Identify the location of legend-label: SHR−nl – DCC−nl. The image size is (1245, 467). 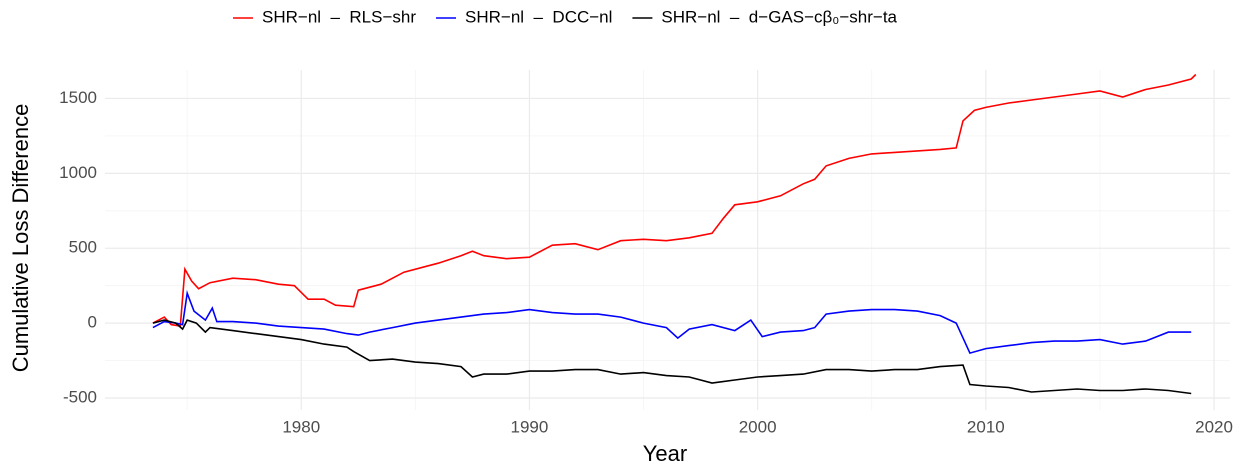
(538, 16).